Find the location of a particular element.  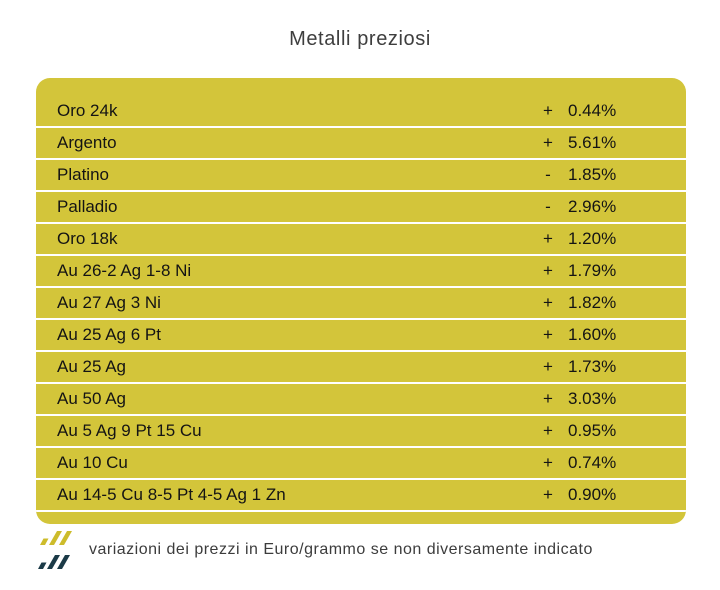

change-value: 0.74% is located at coordinates (592, 462).